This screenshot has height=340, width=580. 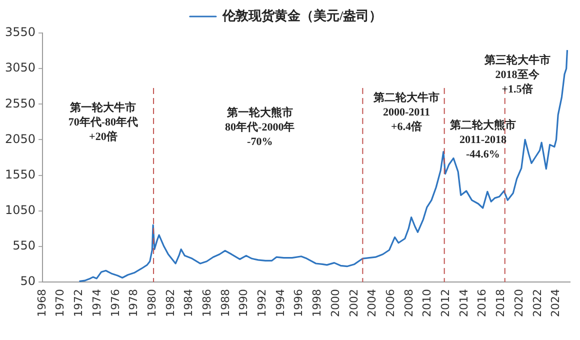 What do you see at coordinates (516, 75) in the screenshot?
I see `annotation: 第三轮大牛市 2018至今 +1.5倍` at bounding box center [516, 75].